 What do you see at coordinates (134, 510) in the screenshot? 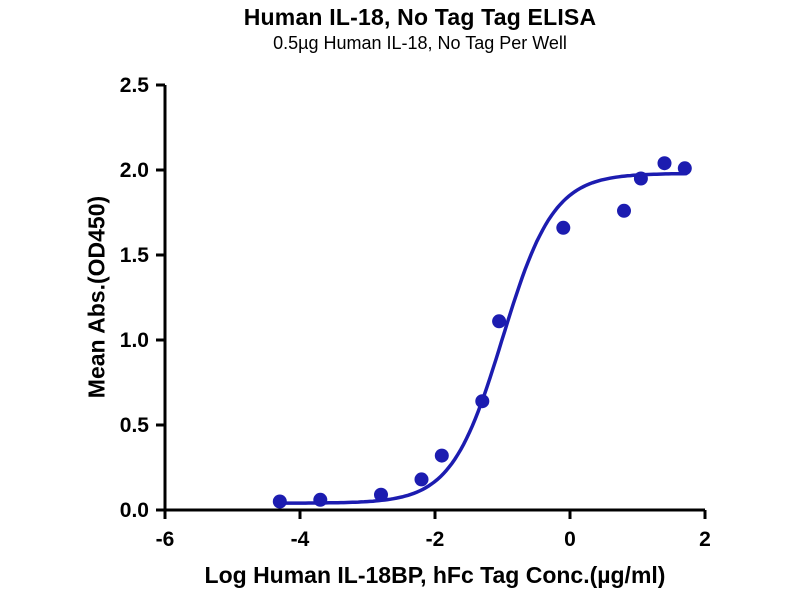
I see `y-tick-label: 0.0` at bounding box center [134, 510].